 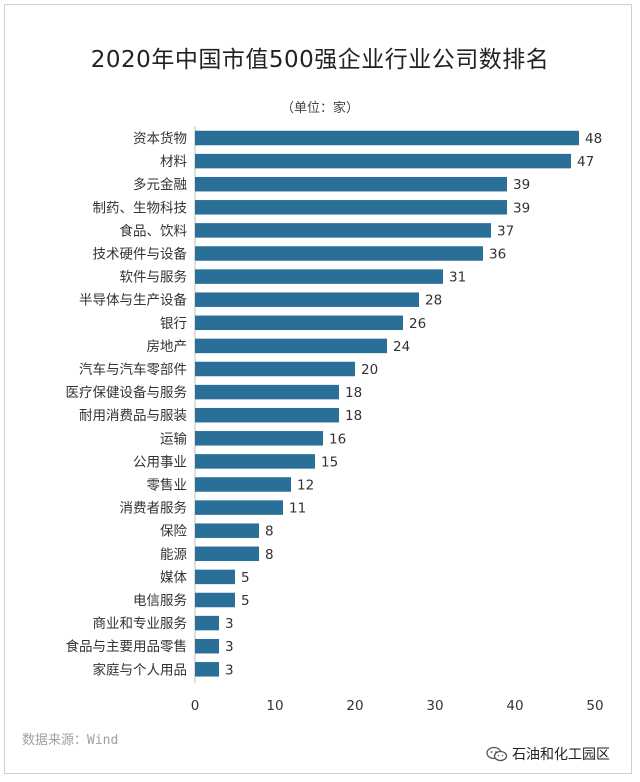 What do you see at coordinates (160, 462) in the screenshot?
I see `category-label: 公用事业` at bounding box center [160, 462].